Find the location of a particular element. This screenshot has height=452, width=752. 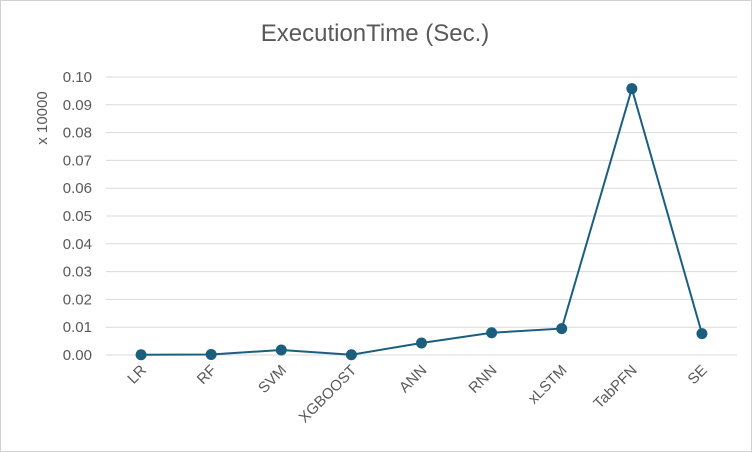

y-tick-label: 0.09 is located at coordinates (77, 105).